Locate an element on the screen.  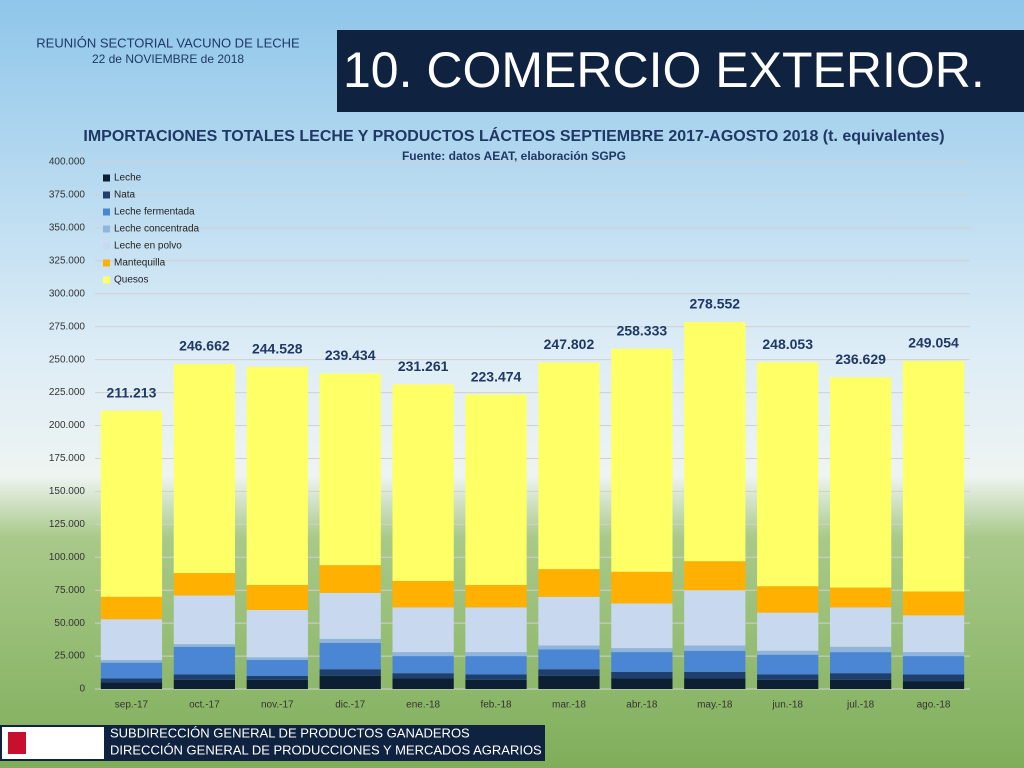
x-tick-label: oct.-17 is located at coordinates (204, 705).